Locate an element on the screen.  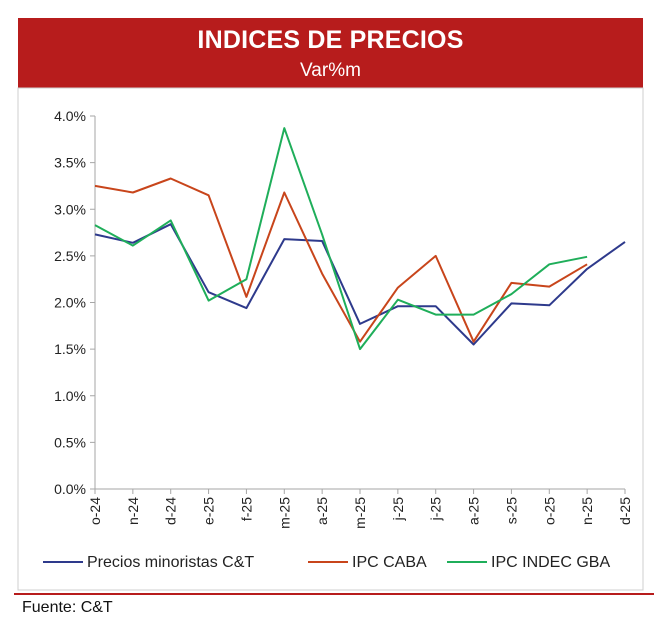
chart-header: INDICES DE PRECIOS Var%m is located at coordinates (330, 53).